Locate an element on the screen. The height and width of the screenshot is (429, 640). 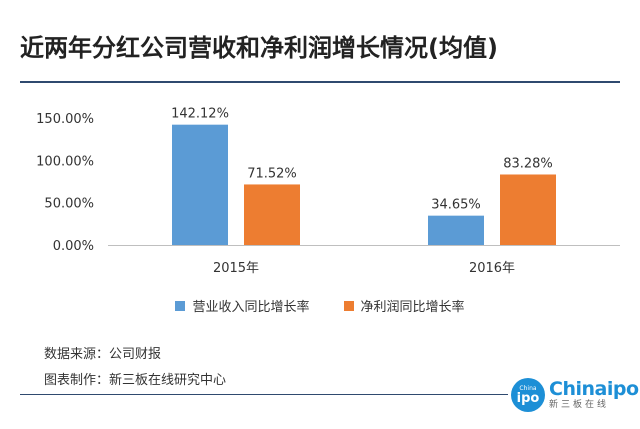
bar-value-label: 34.65% is located at coordinates (456, 205).